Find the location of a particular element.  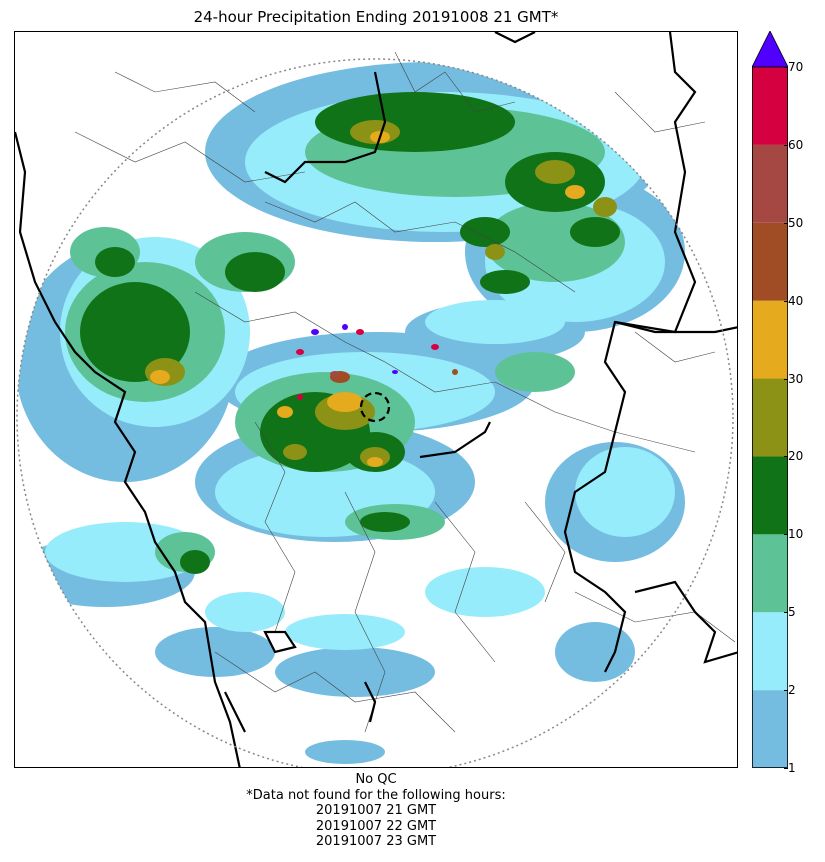

missing-data-note: *Data not found for the following hours: is located at coordinates (376, 795).